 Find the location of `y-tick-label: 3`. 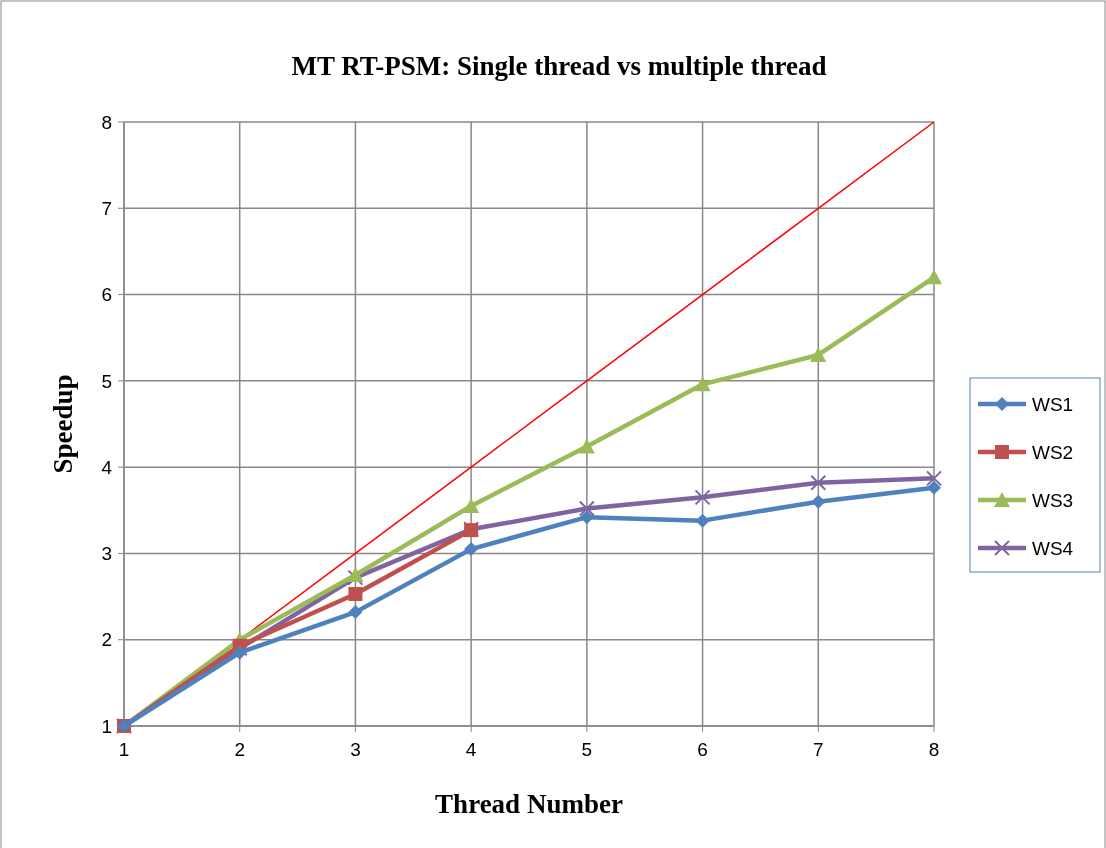

y-tick-label: 3 is located at coordinates (106, 554).